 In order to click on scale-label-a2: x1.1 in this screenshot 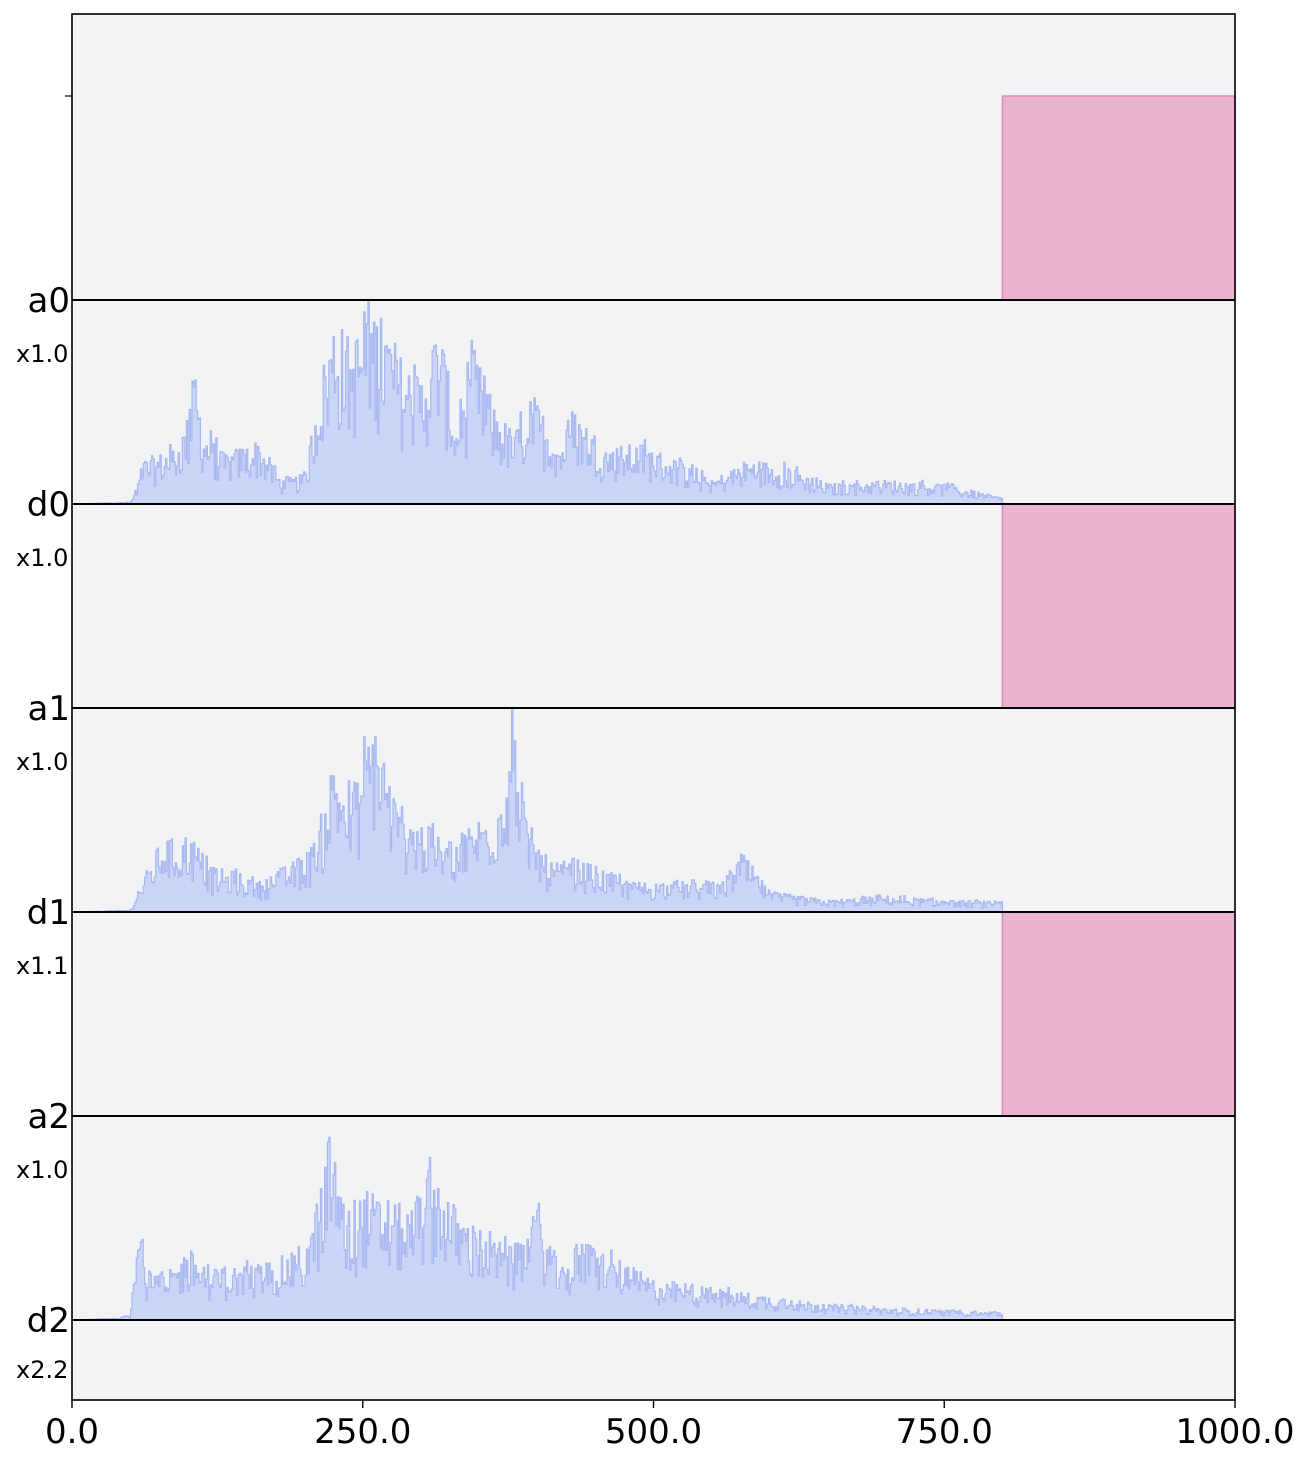, I will do `click(42, 966)`.